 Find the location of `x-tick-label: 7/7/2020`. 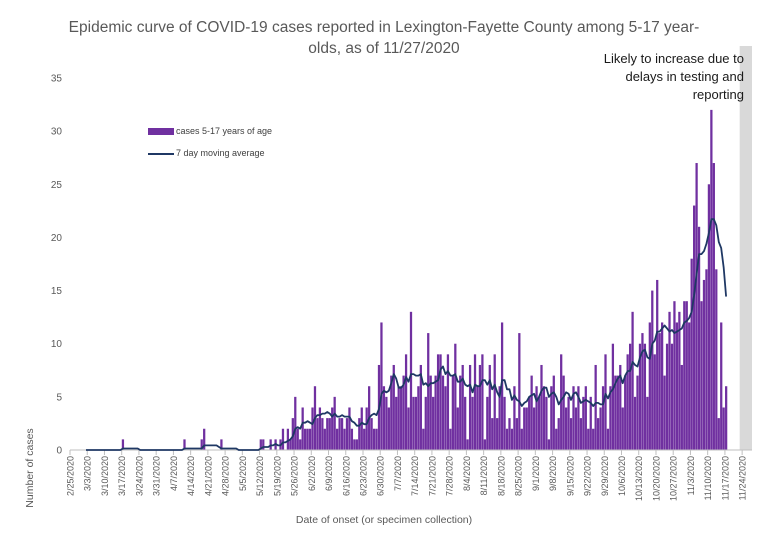

x-tick-label: 7/7/2020 is located at coordinates (398, 473).